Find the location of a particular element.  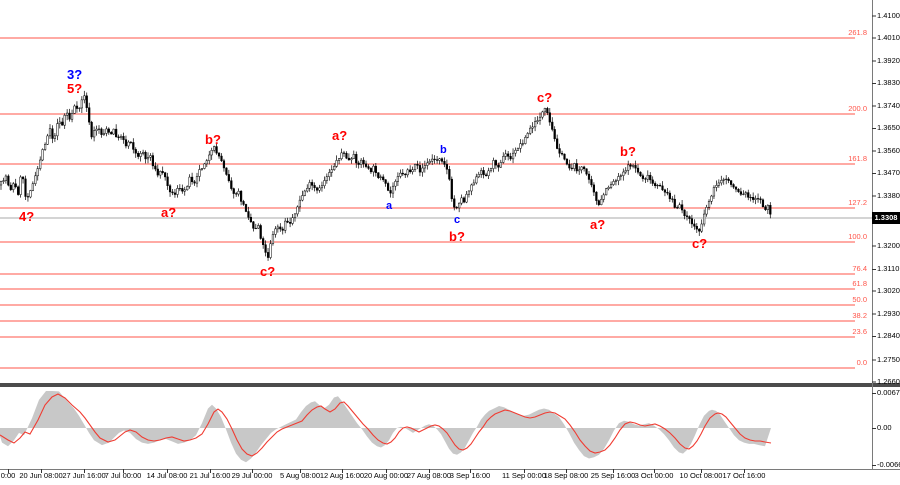

oscillator-signal-line is located at coordinates (386, 425).